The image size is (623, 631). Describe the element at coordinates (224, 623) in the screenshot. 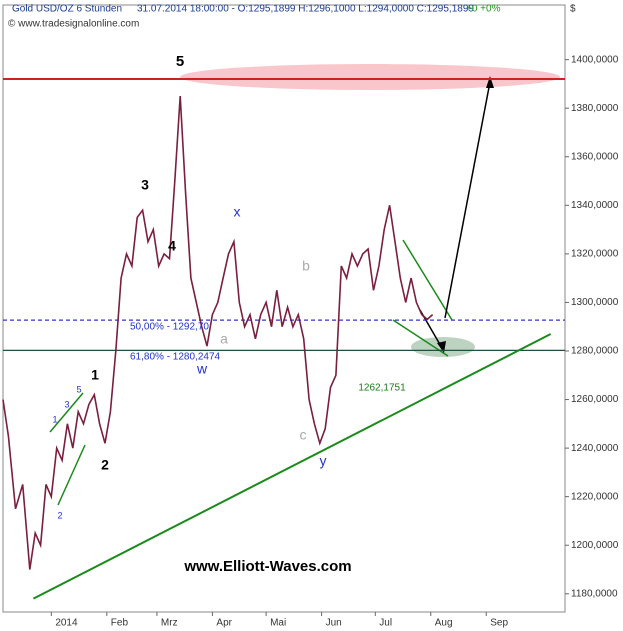

I see `x-tick-label: Apr` at that location.